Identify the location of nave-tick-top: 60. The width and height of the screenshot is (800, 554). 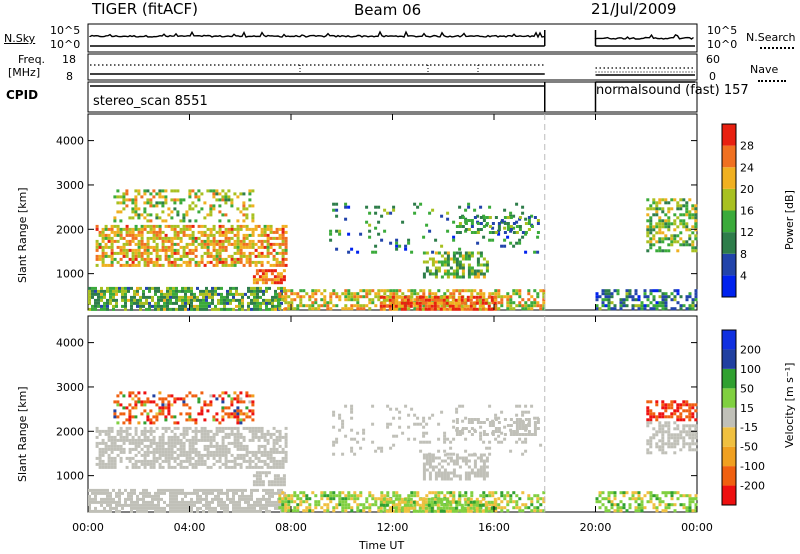
(713, 59).